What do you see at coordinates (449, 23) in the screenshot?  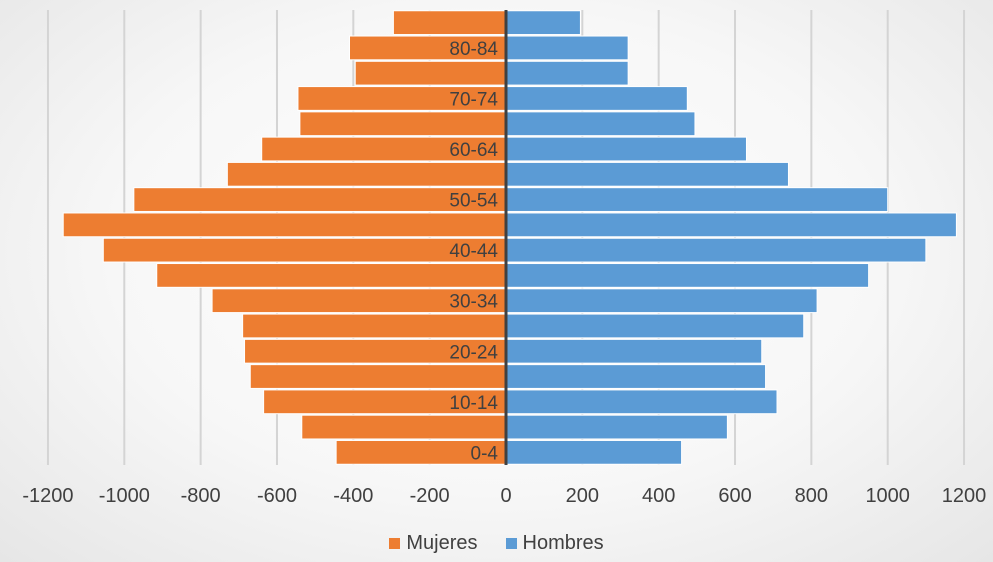 I see `bar-mujeres-85+` at bounding box center [449, 23].